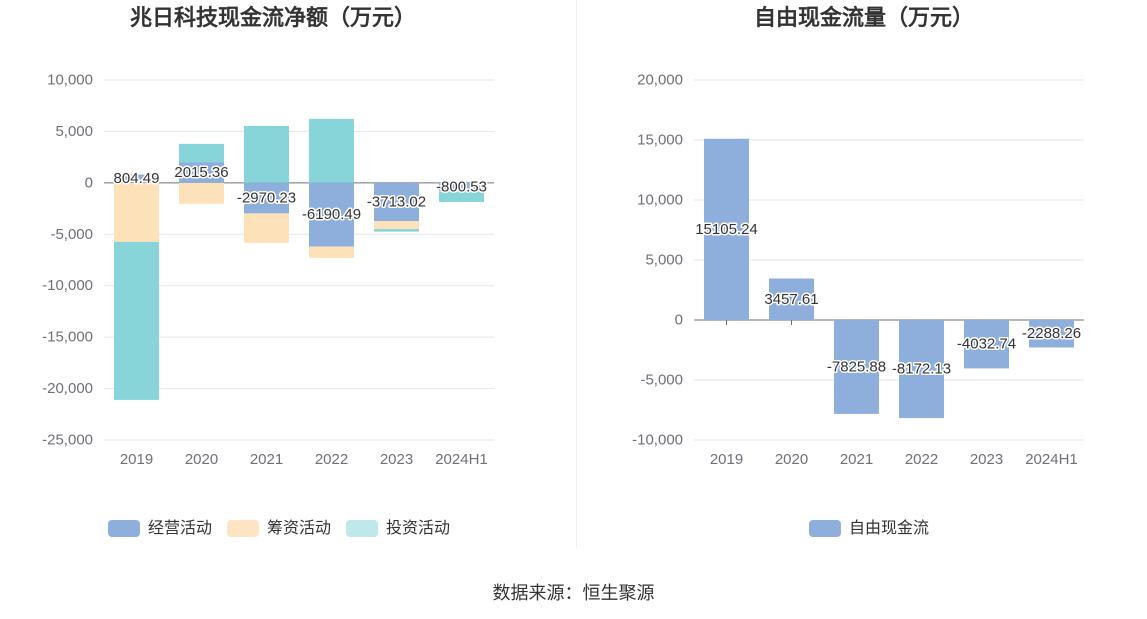 The image size is (1147, 619). What do you see at coordinates (243, 528) in the screenshot?
I see `legend-swatch-financing` at bounding box center [243, 528].